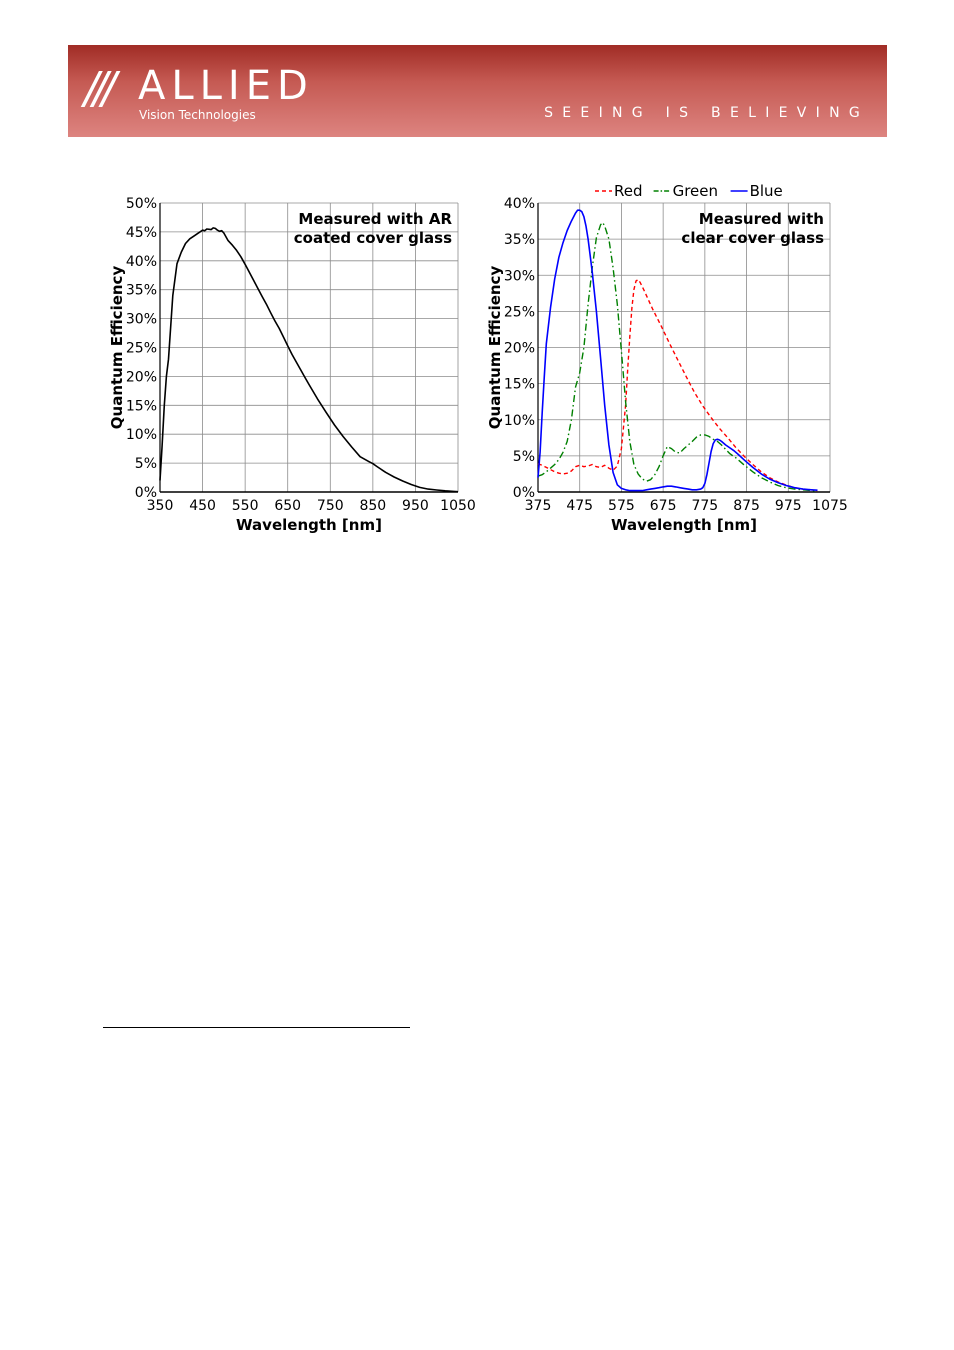 This screenshot has height=1350, width=954. I want to click on logo-slashes: ///, so click(100, 88).